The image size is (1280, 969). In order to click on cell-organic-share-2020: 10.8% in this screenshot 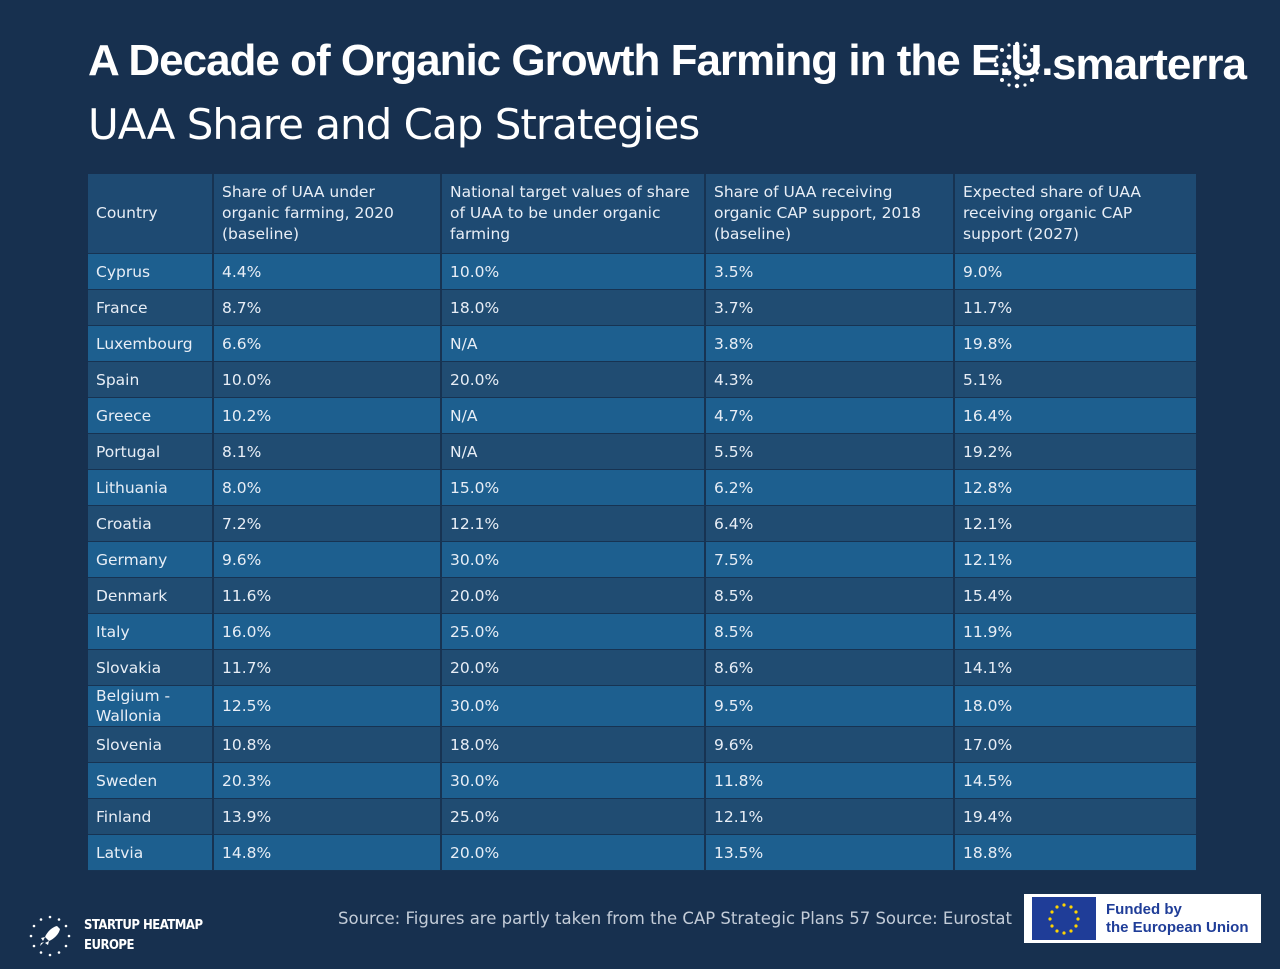, I will do `click(327, 744)`.